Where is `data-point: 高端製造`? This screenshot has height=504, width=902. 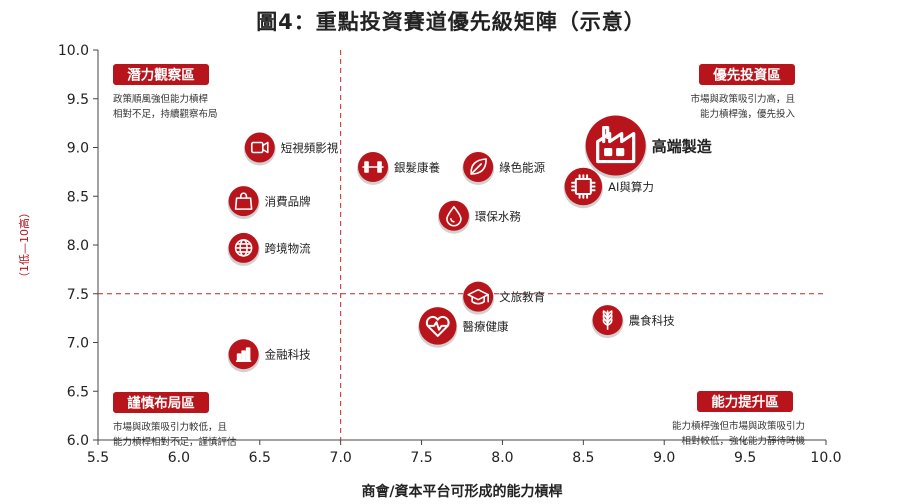 data-point: 高端製造 is located at coordinates (648, 147).